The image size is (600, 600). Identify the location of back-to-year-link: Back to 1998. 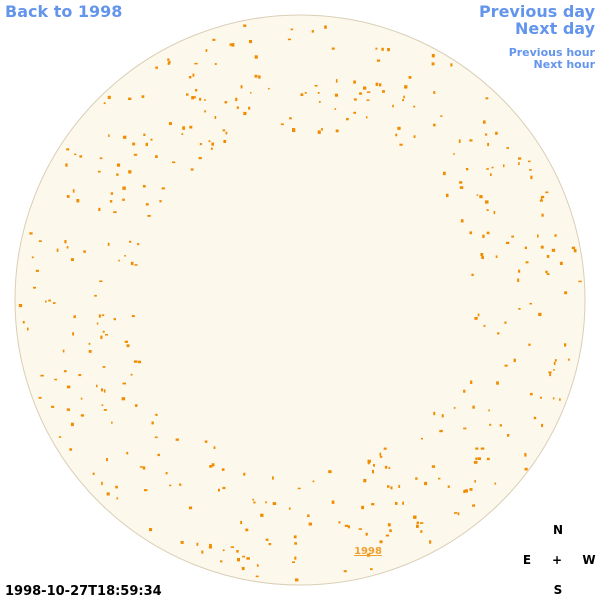
(63, 11).